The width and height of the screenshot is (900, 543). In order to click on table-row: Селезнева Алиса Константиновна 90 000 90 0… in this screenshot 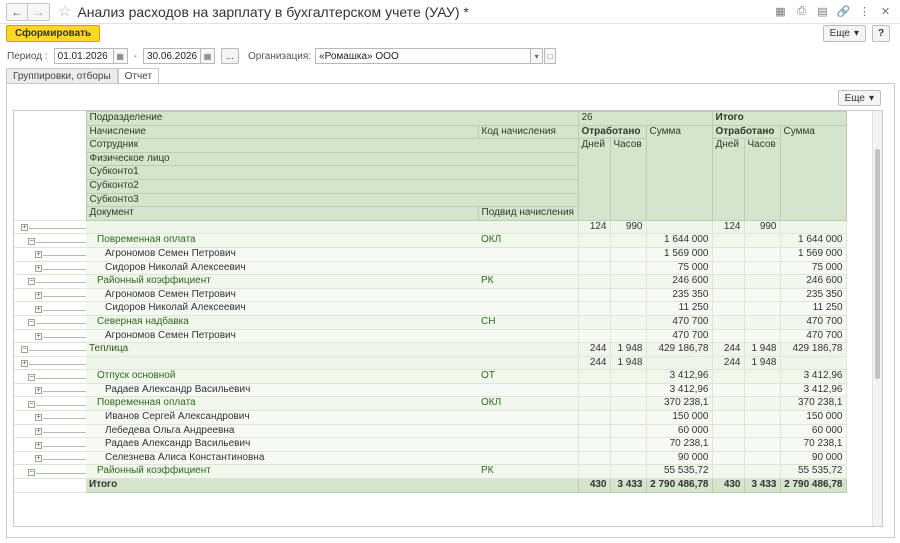, I will do `click(430, 458)`.